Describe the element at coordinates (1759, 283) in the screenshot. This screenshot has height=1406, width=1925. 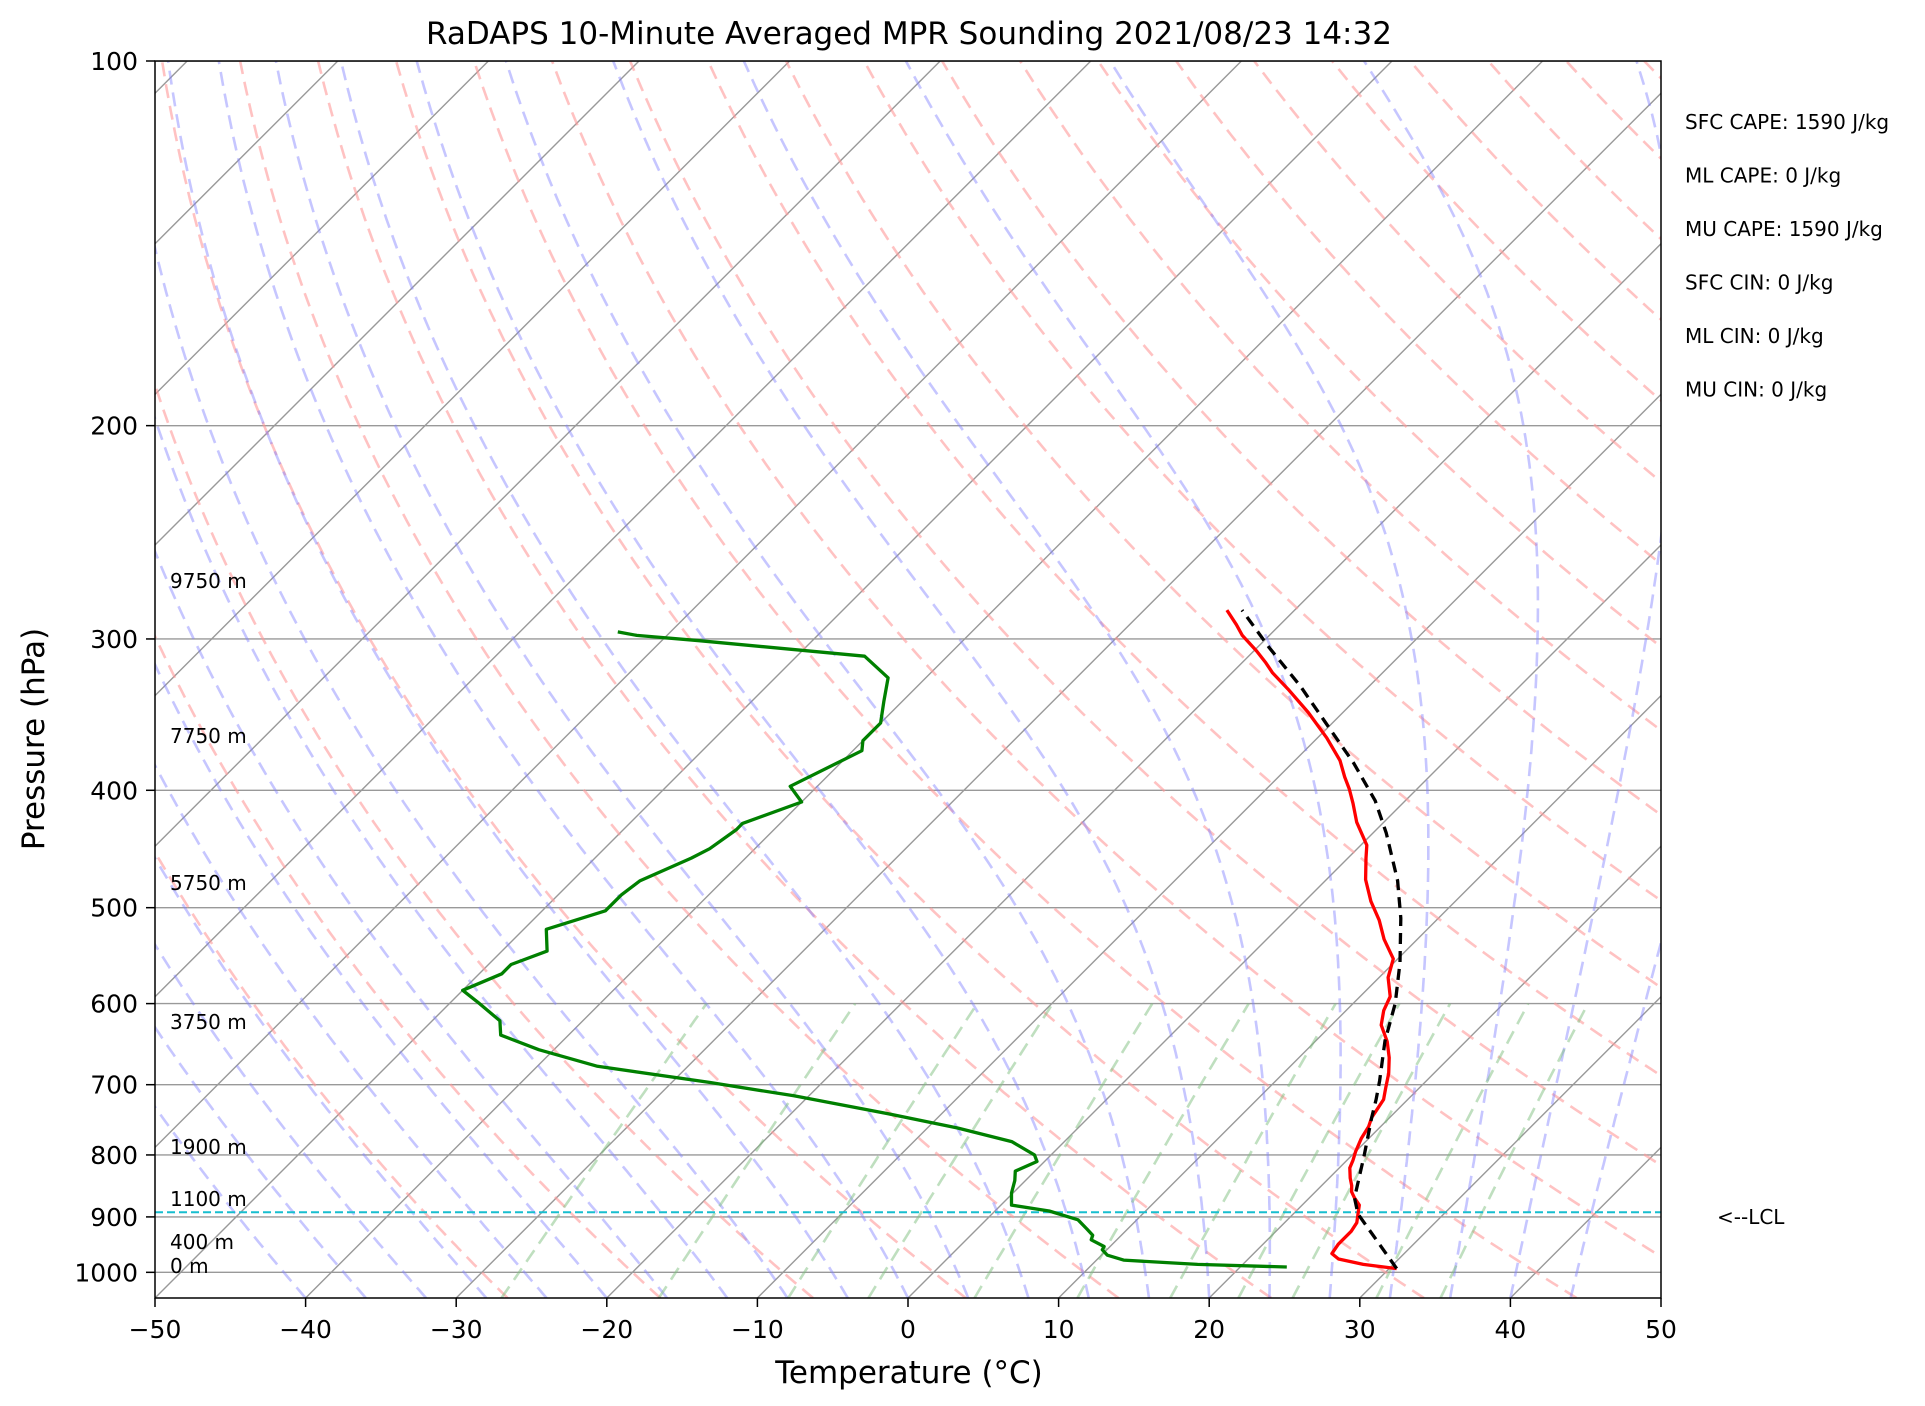
I see `stat-label: SFC CIN: 0 J/kg` at that location.